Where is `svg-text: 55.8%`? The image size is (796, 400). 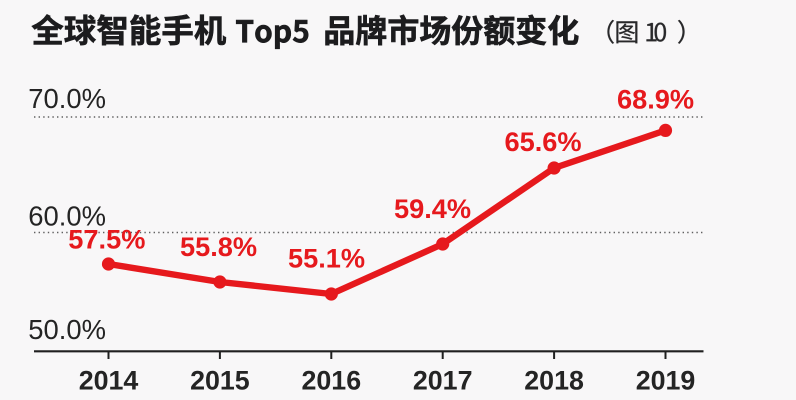 svg-text: 55.8% is located at coordinates (218, 246).